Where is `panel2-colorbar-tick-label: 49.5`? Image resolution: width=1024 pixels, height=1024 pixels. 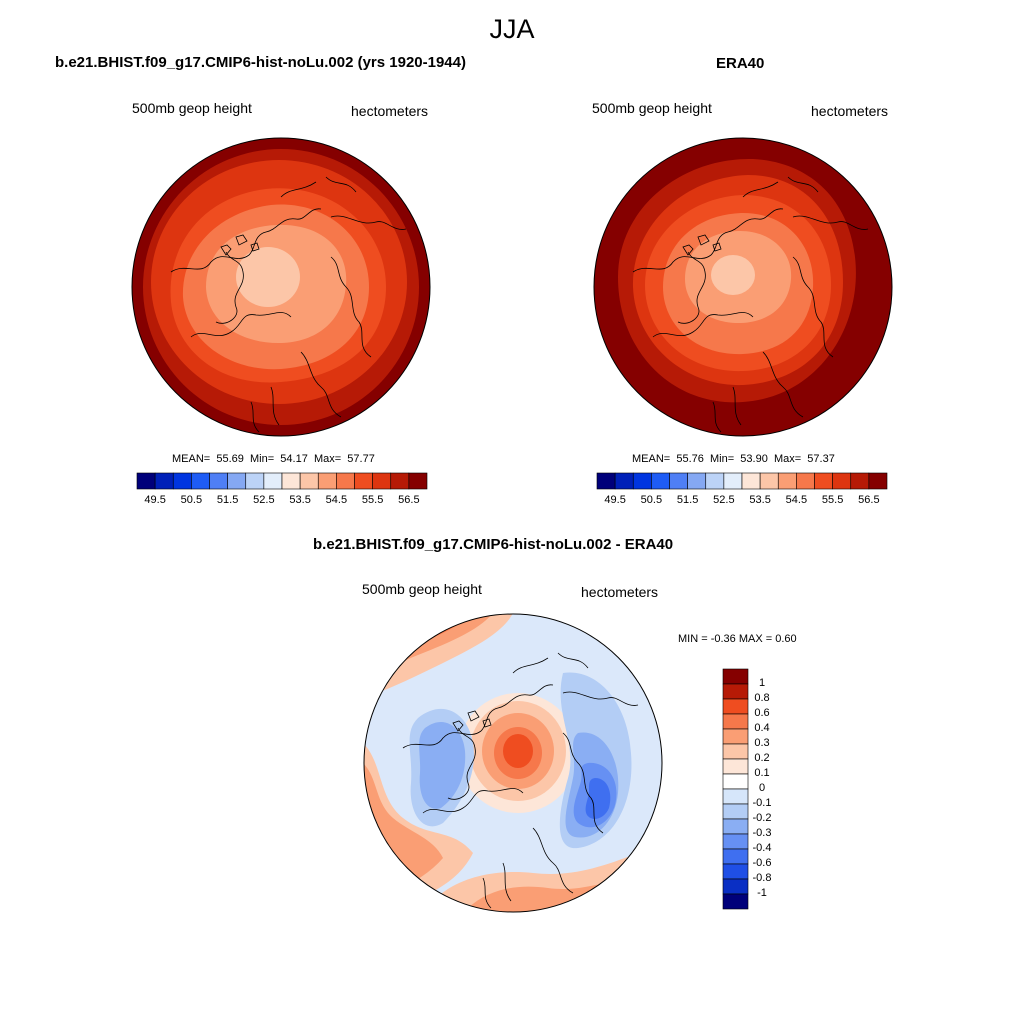
panel2-colorbar-tick-label: 49.5 is located at coordinates (615, 500).